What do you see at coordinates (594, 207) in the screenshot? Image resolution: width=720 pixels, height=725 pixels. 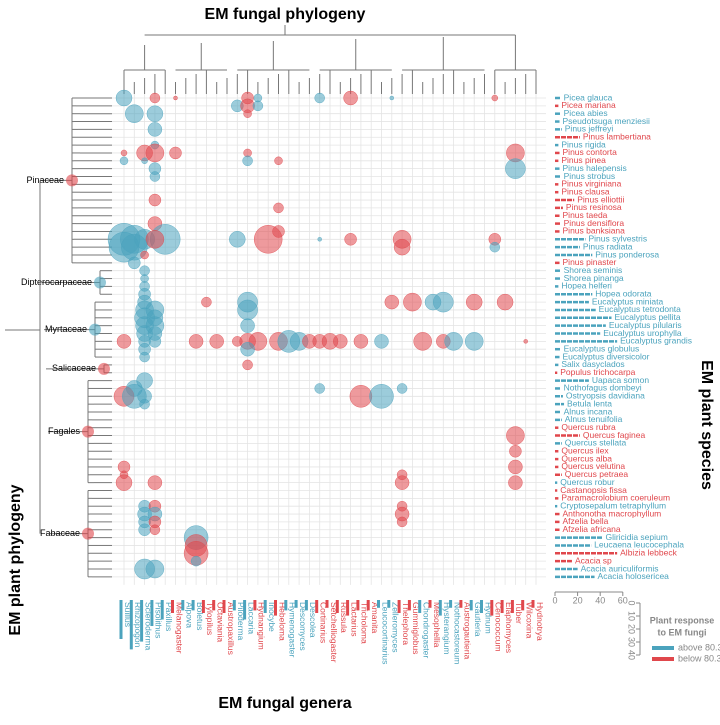 I see `plant-name: Pinus resinosa` at bounding box center [594, 207].